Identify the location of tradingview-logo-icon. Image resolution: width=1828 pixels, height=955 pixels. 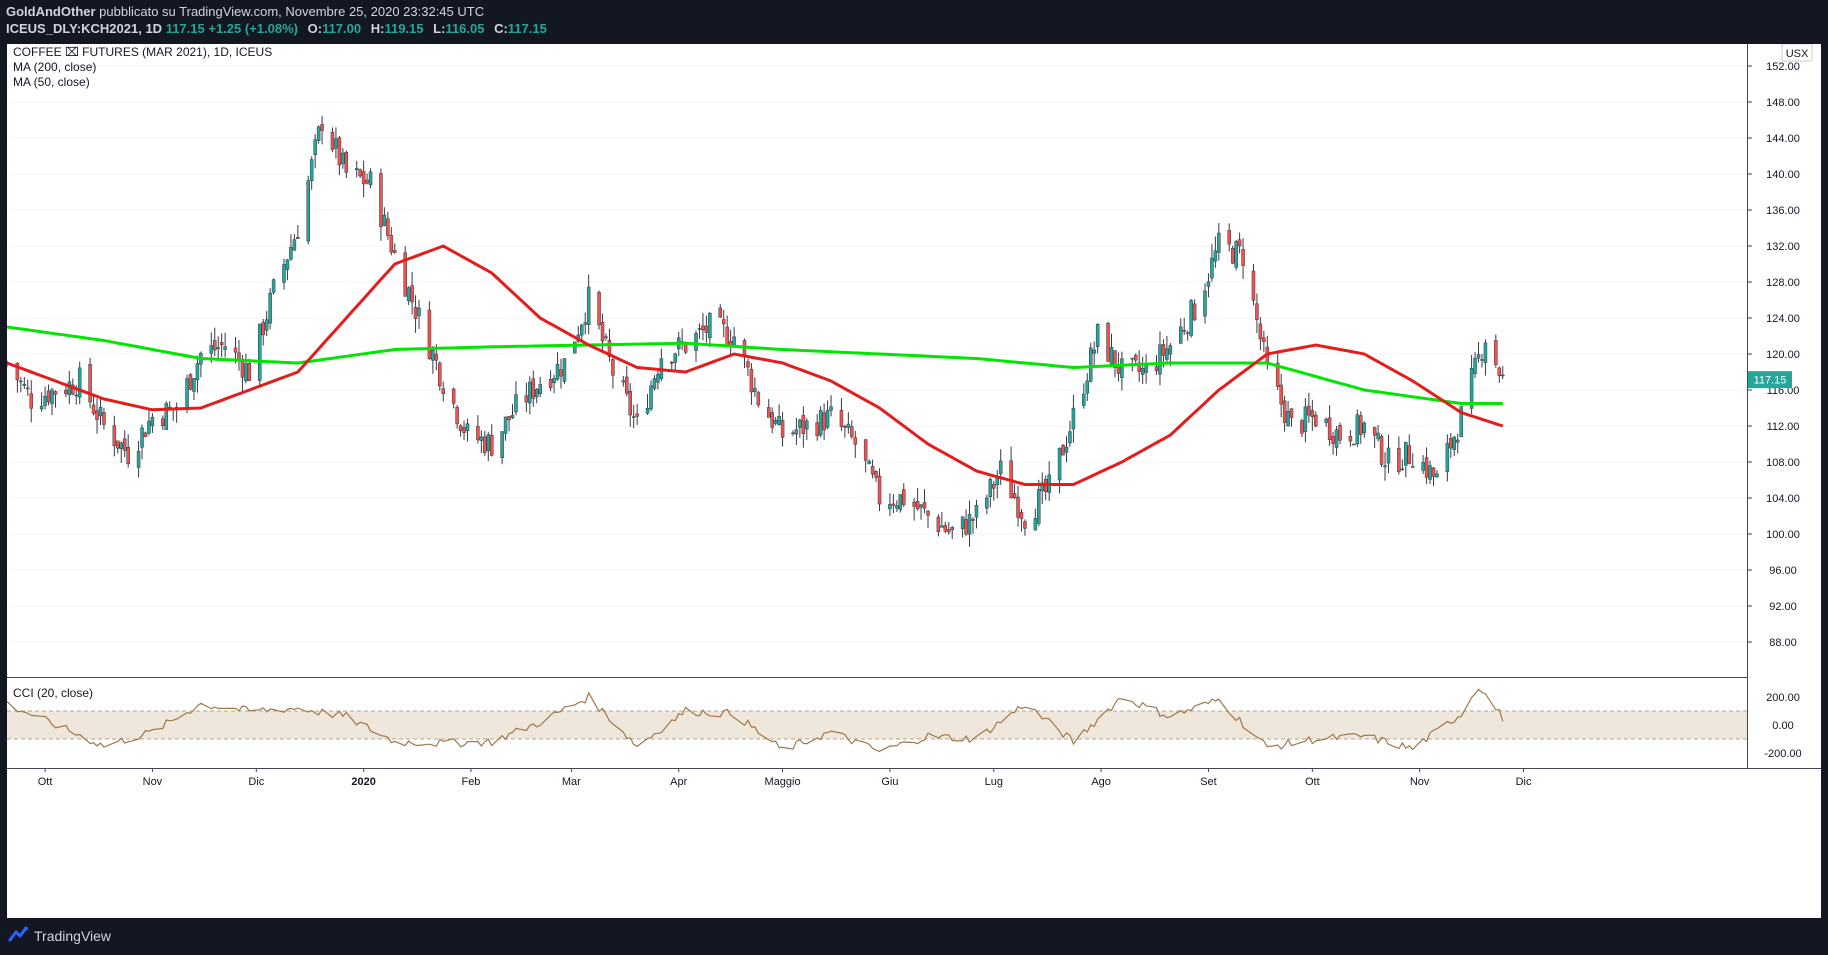
(19, 935).